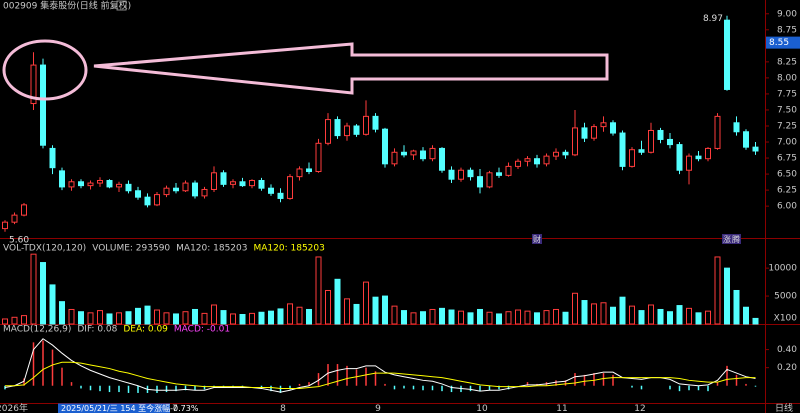 The width and height of the screenshot is (800, 413). I want to click on icon, so click(121, 5).